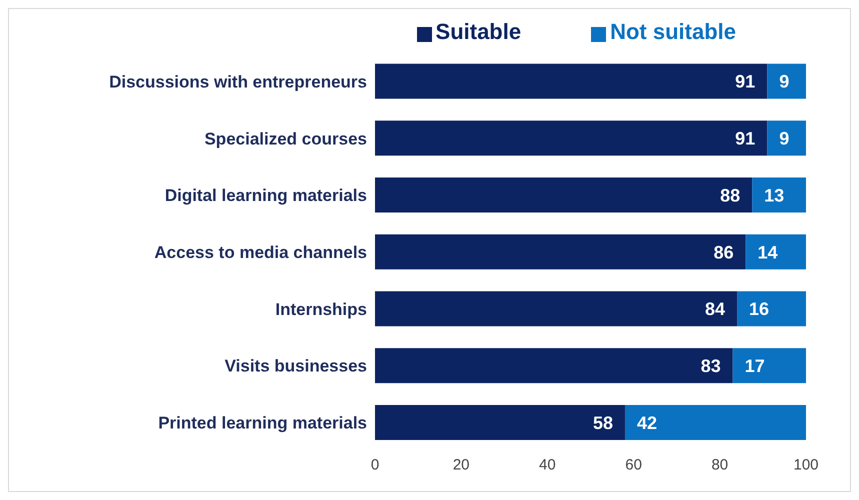 Image resolution: width=859 pixels, height=500 pixels. Describe the element at coordinates (633, 465) in the screenshot. I see `x-tick-label: 60` at that location.